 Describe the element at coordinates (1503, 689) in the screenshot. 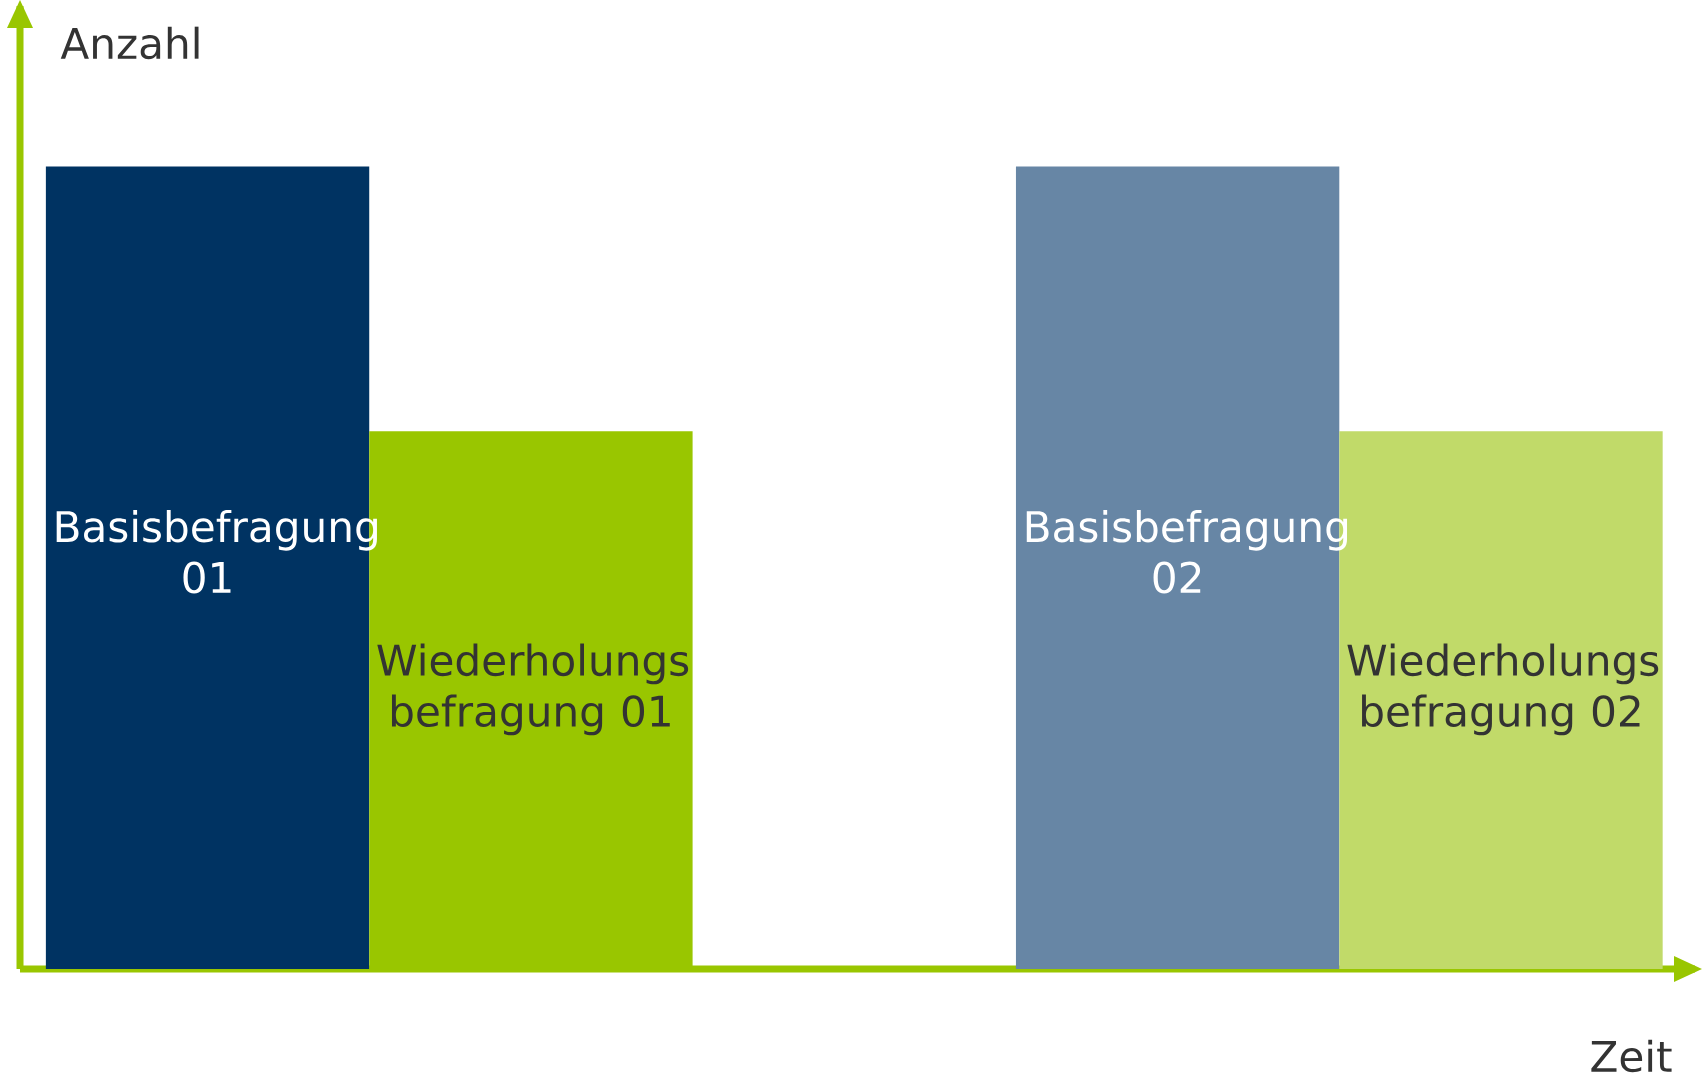

I see `x-tick-label: Wiederholungs befragung 02` at that location.